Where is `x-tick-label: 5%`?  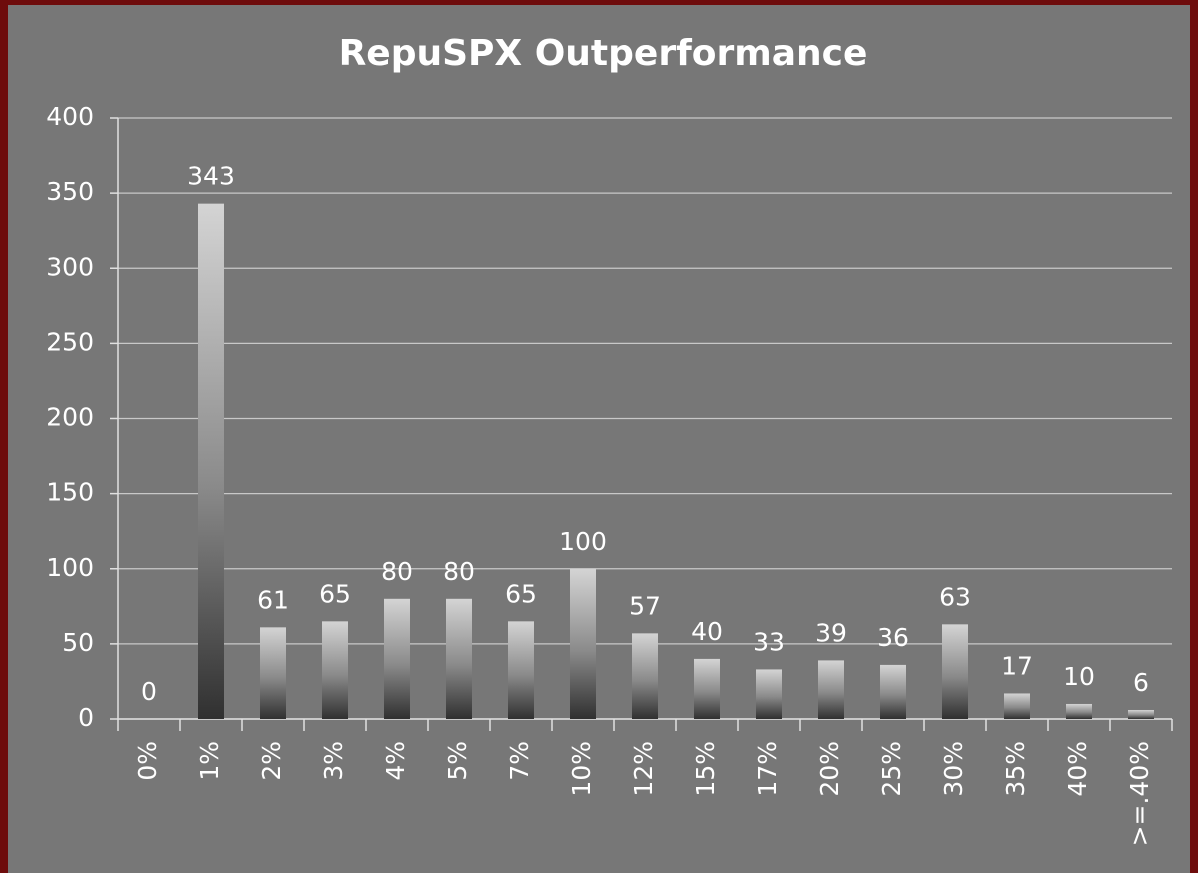
x-tick-label: 5% is located at coordinates (457, 761).